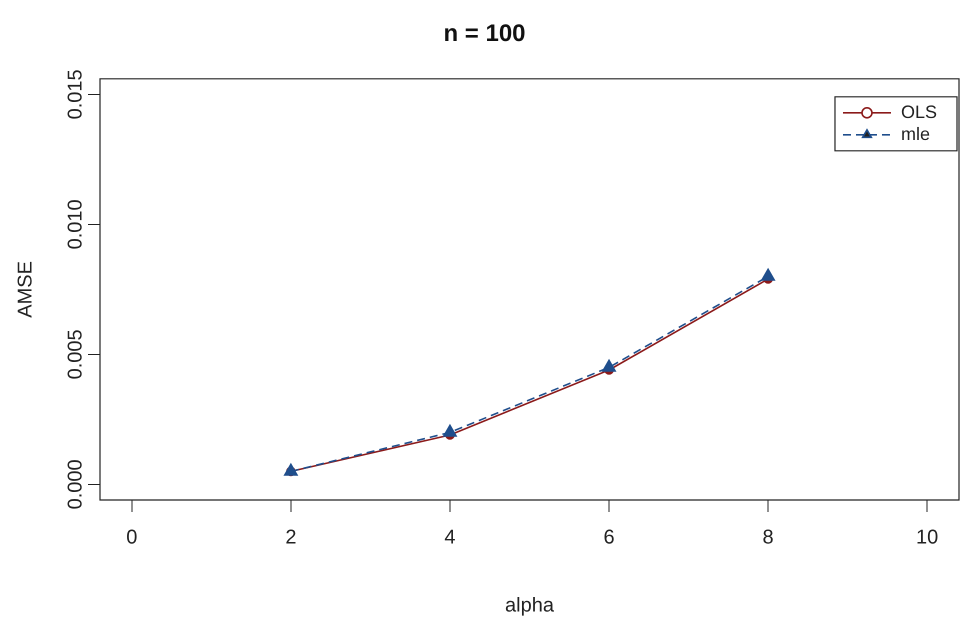 The width and height of the screenshot is (979, 632). I want to click on x-tick-label: 6, so click(609, 537).